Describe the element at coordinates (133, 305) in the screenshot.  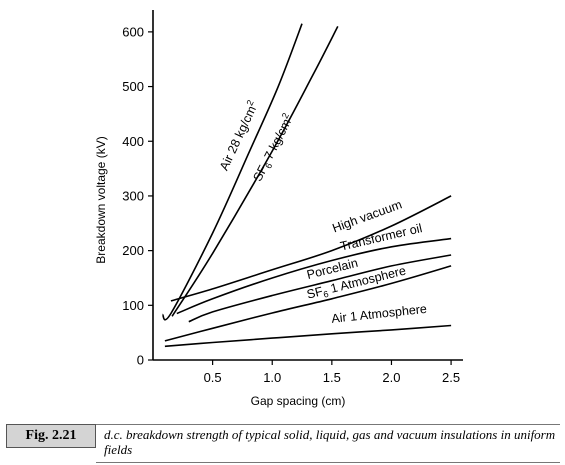
I see `y-tick-label: 100` at that location.